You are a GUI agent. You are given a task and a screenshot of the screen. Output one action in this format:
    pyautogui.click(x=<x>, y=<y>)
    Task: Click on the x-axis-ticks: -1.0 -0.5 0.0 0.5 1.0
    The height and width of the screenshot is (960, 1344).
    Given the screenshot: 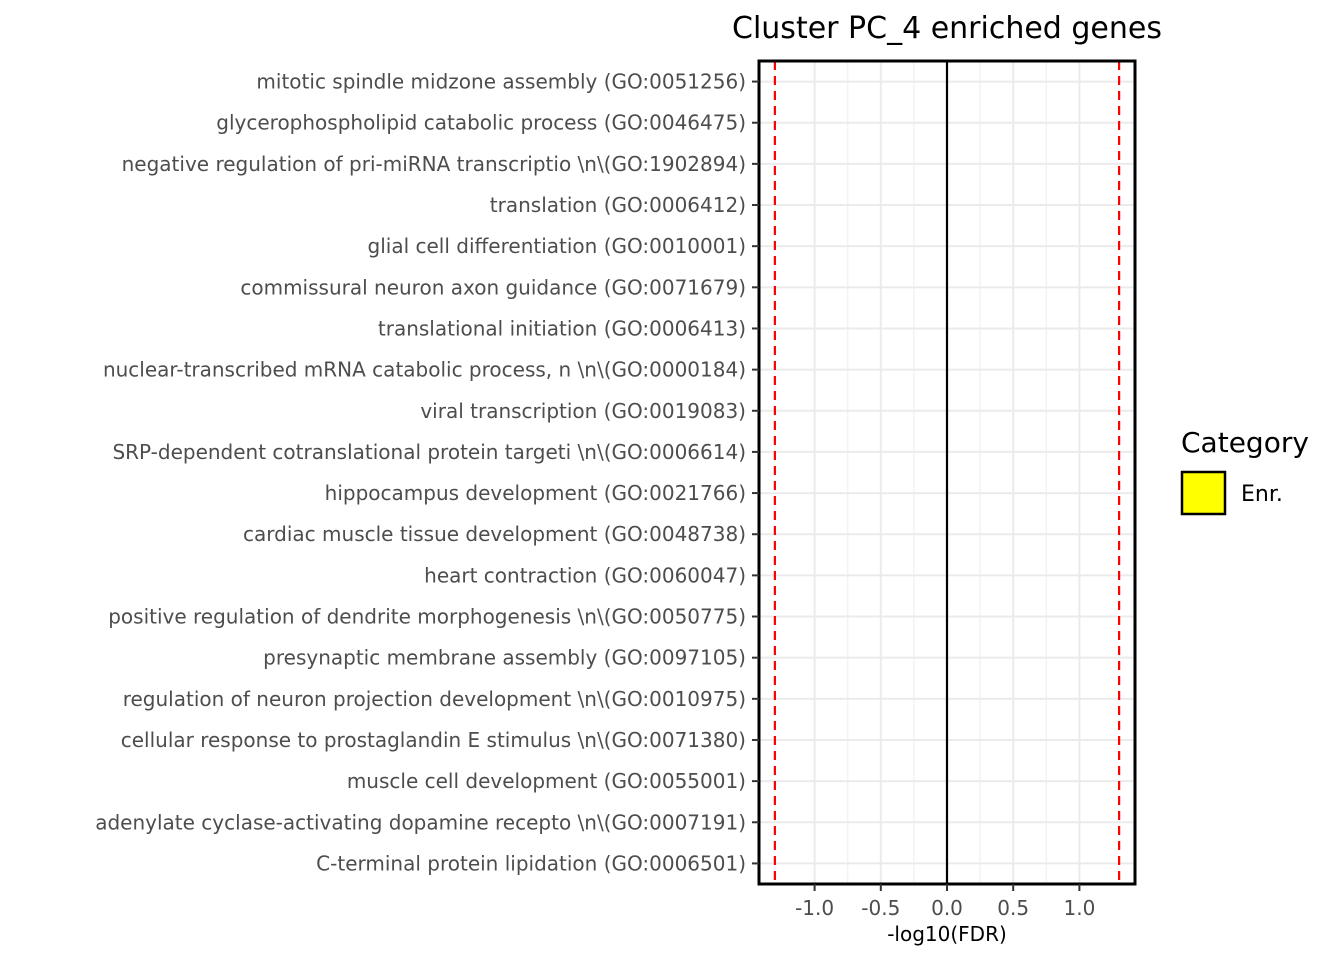 What is the action you would take?
    pyautogui.click(x=945, y=902)
    